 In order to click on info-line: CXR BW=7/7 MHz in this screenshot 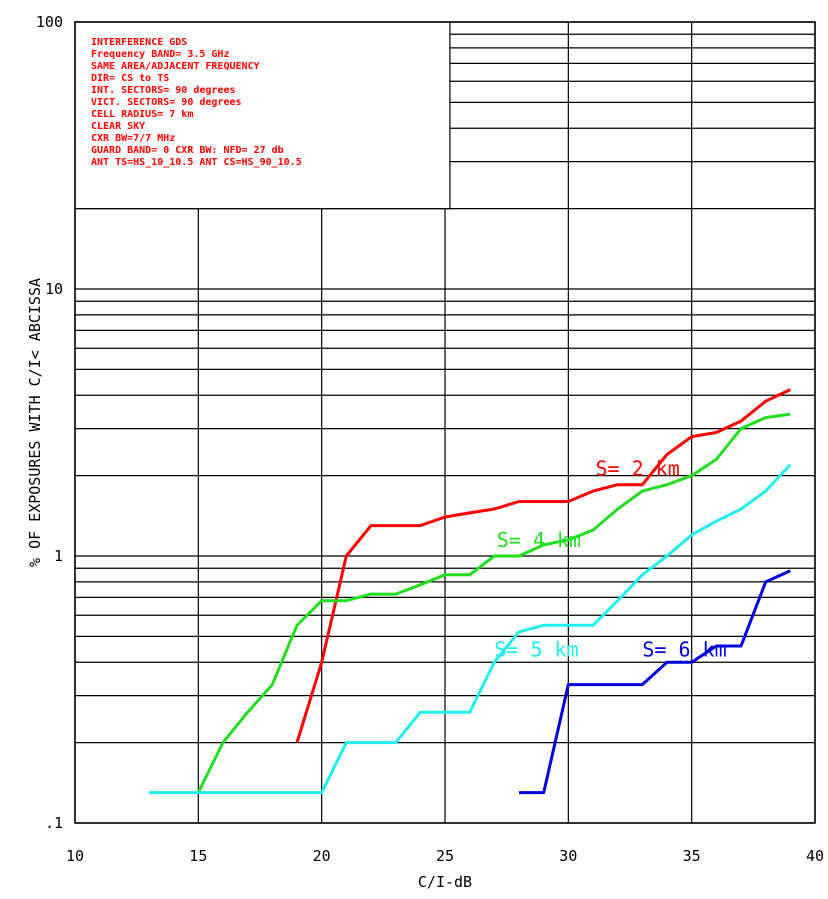, I will do `click(133, 138)`.